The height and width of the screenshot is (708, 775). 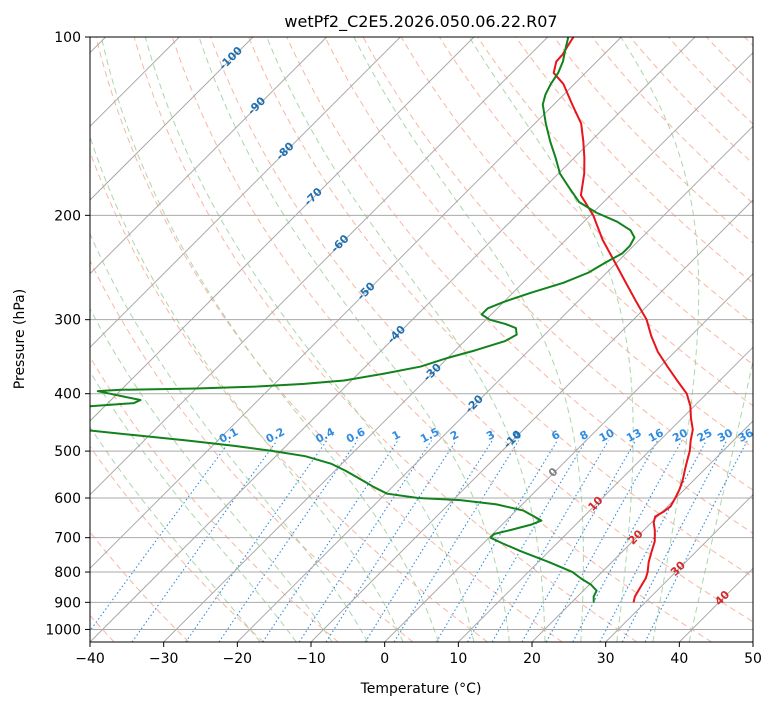 I want to click on chart-title: wetPf2_C2E5.2026.050.06.22.R07, so click(x=420, y=22).